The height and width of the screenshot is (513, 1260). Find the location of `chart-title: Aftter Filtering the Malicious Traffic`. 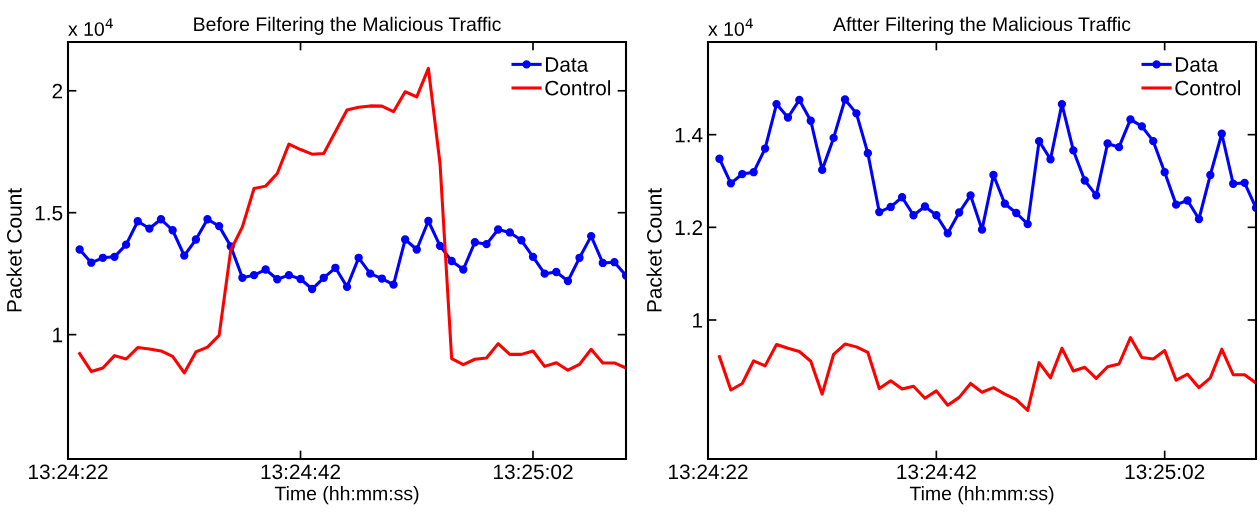

chart-title: Aftter Filtering the Malicious Traffic is located at coordinates (982, 25).